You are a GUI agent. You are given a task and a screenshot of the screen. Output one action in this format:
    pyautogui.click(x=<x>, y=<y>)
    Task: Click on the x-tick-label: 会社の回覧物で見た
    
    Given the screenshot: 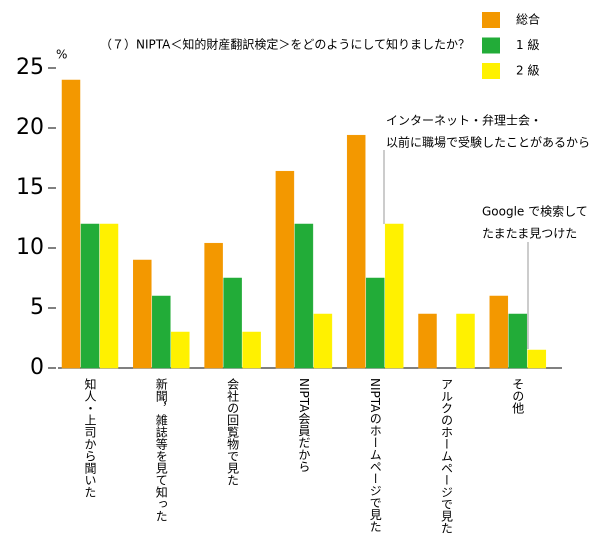 What is the action you would take?
    pyautogui.click(x=233, y=432)
    